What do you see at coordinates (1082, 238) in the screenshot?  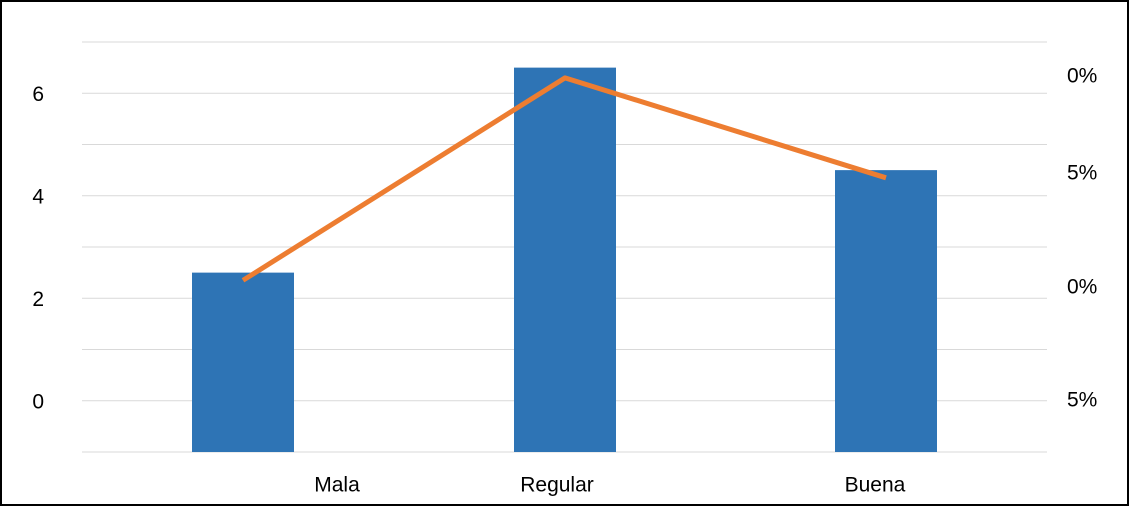 I see `right-axis-labels: 0% 5% 0% 5%` at bounding box center [1082, 238].